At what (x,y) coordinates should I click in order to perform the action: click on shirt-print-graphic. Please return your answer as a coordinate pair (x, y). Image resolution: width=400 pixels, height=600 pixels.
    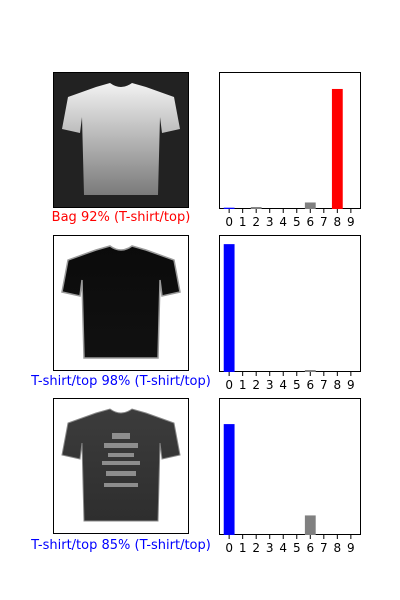
    Looking at the image, I should click on (121, 460).